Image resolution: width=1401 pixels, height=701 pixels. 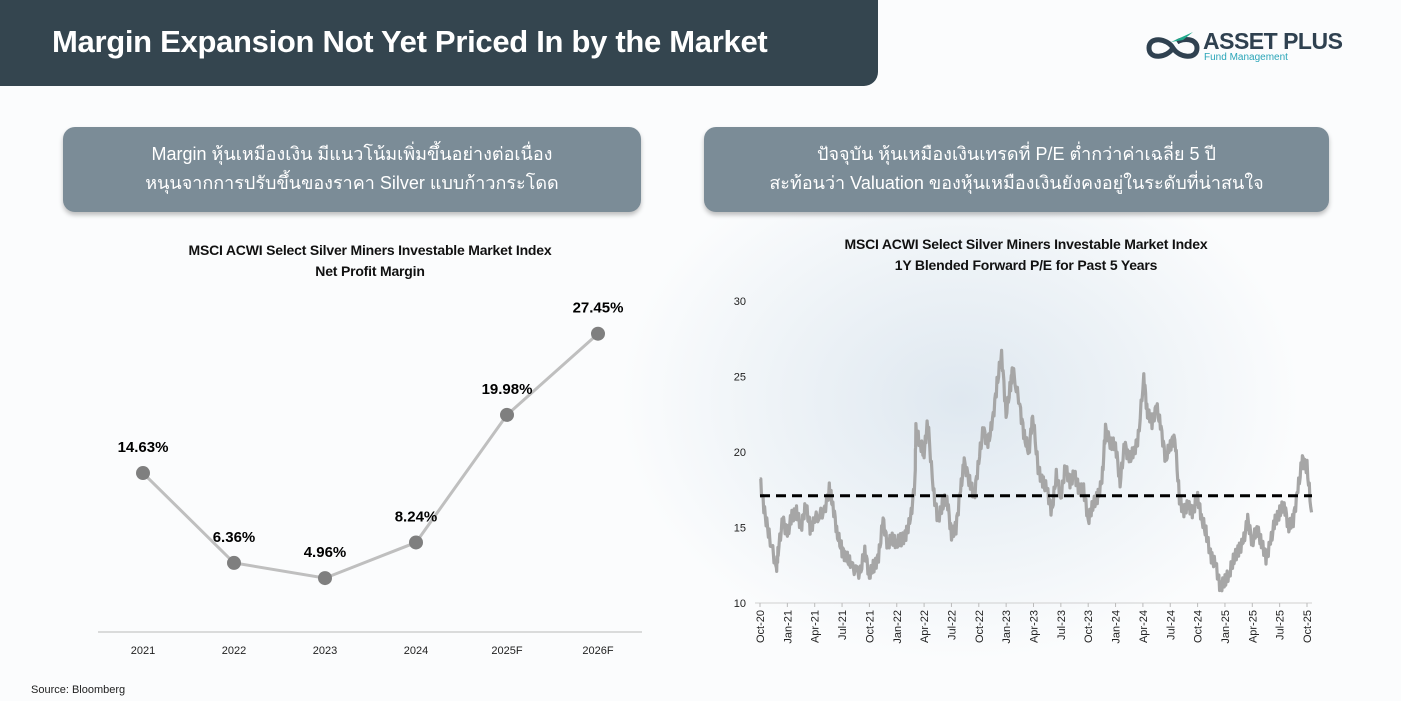 I want to click on x-tick-label: Jan-22, so click(x=898, y=627).